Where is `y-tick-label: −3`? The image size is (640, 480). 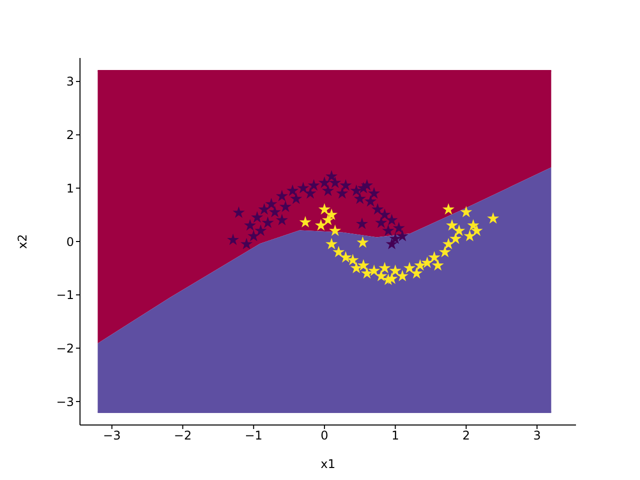
y-tick-label: −3 is located at coordinates (65, 401).